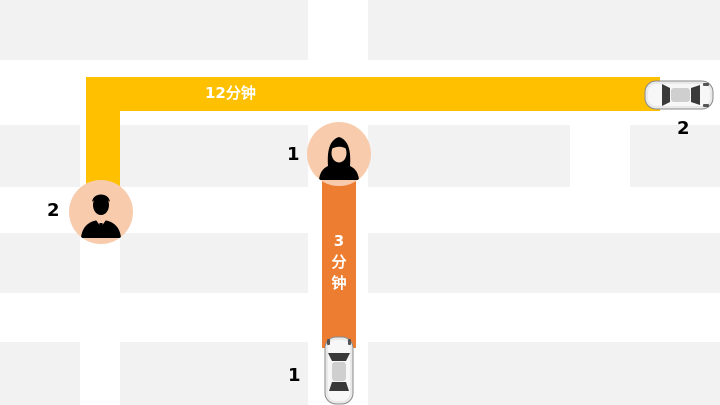 The width and height of the screenshot is (720, 405). Describe the element at coordinates (339, 241) in the screenshot. I see `orange-route-time-char: 3` at that location.